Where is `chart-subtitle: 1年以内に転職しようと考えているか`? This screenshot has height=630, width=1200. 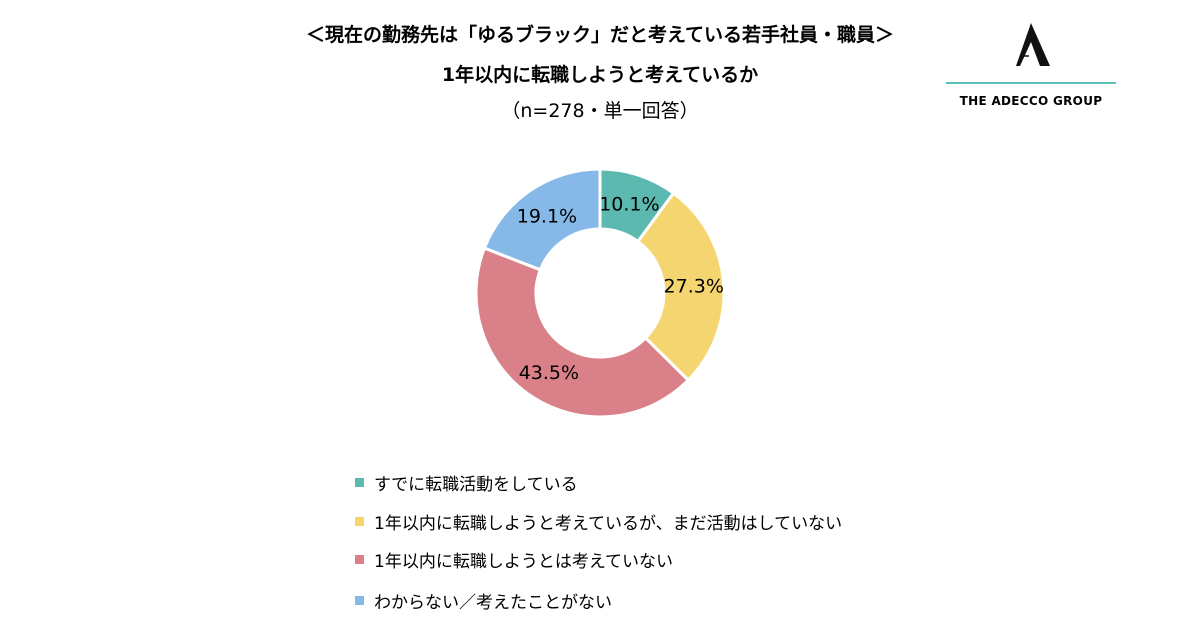
chart-subtitle: 1年以内に転職しようと考えているか is located at coordinates (600, 75).